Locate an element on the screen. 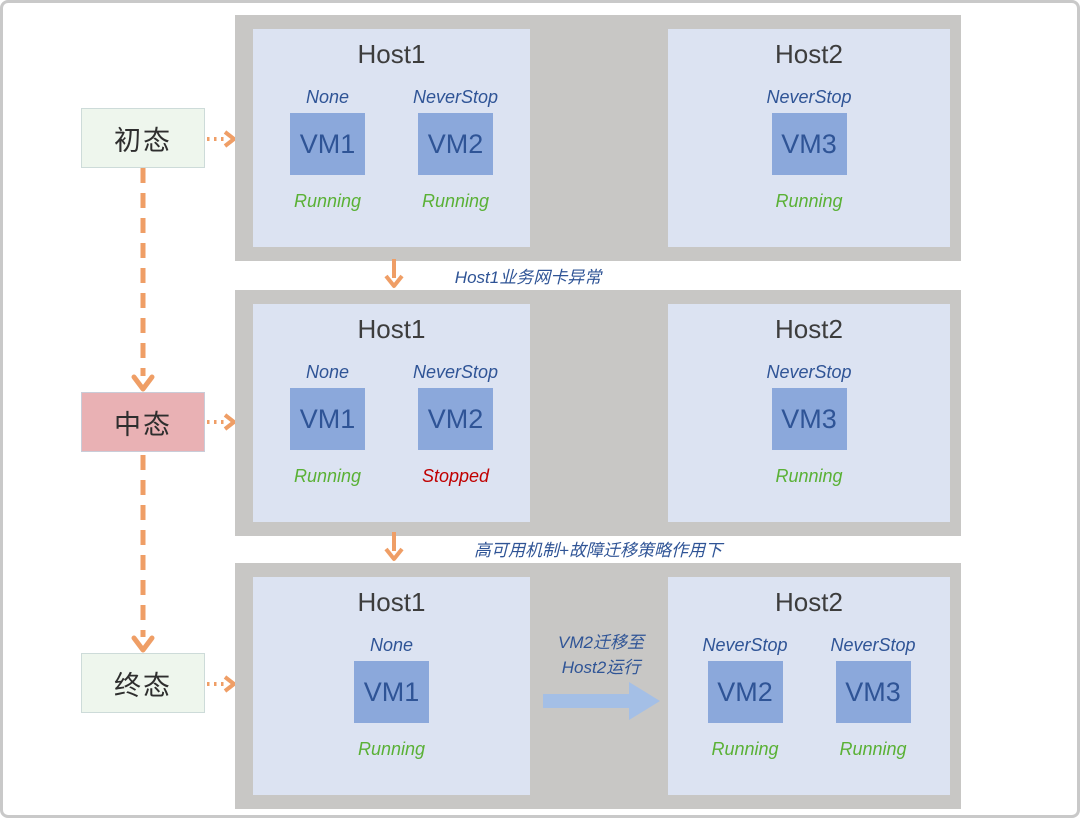  host2-box-middle: Host2 NeverStop VM3 Running is located at coordinates (809, 413).